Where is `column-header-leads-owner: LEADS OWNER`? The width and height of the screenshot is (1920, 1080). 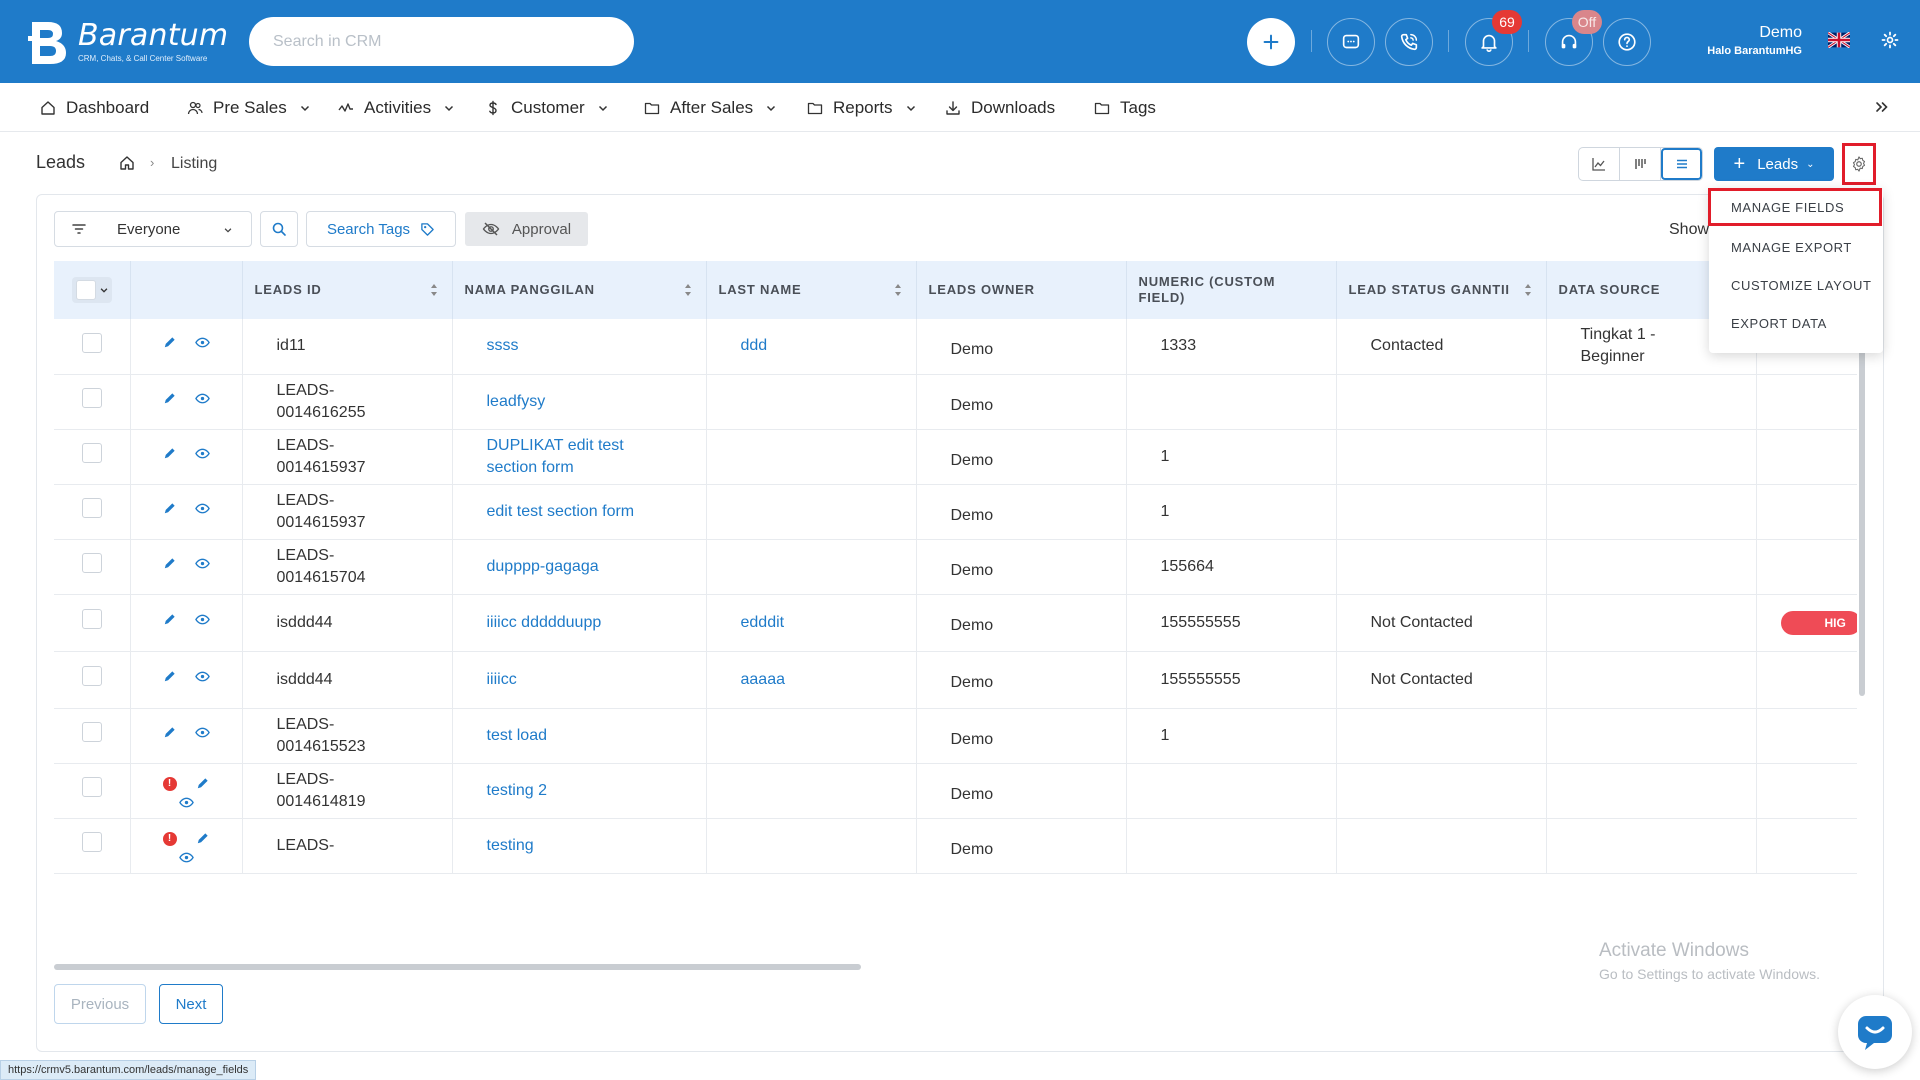 column-header-leads-owner: LEADS OWNER is located at coordinates (1021, 290).